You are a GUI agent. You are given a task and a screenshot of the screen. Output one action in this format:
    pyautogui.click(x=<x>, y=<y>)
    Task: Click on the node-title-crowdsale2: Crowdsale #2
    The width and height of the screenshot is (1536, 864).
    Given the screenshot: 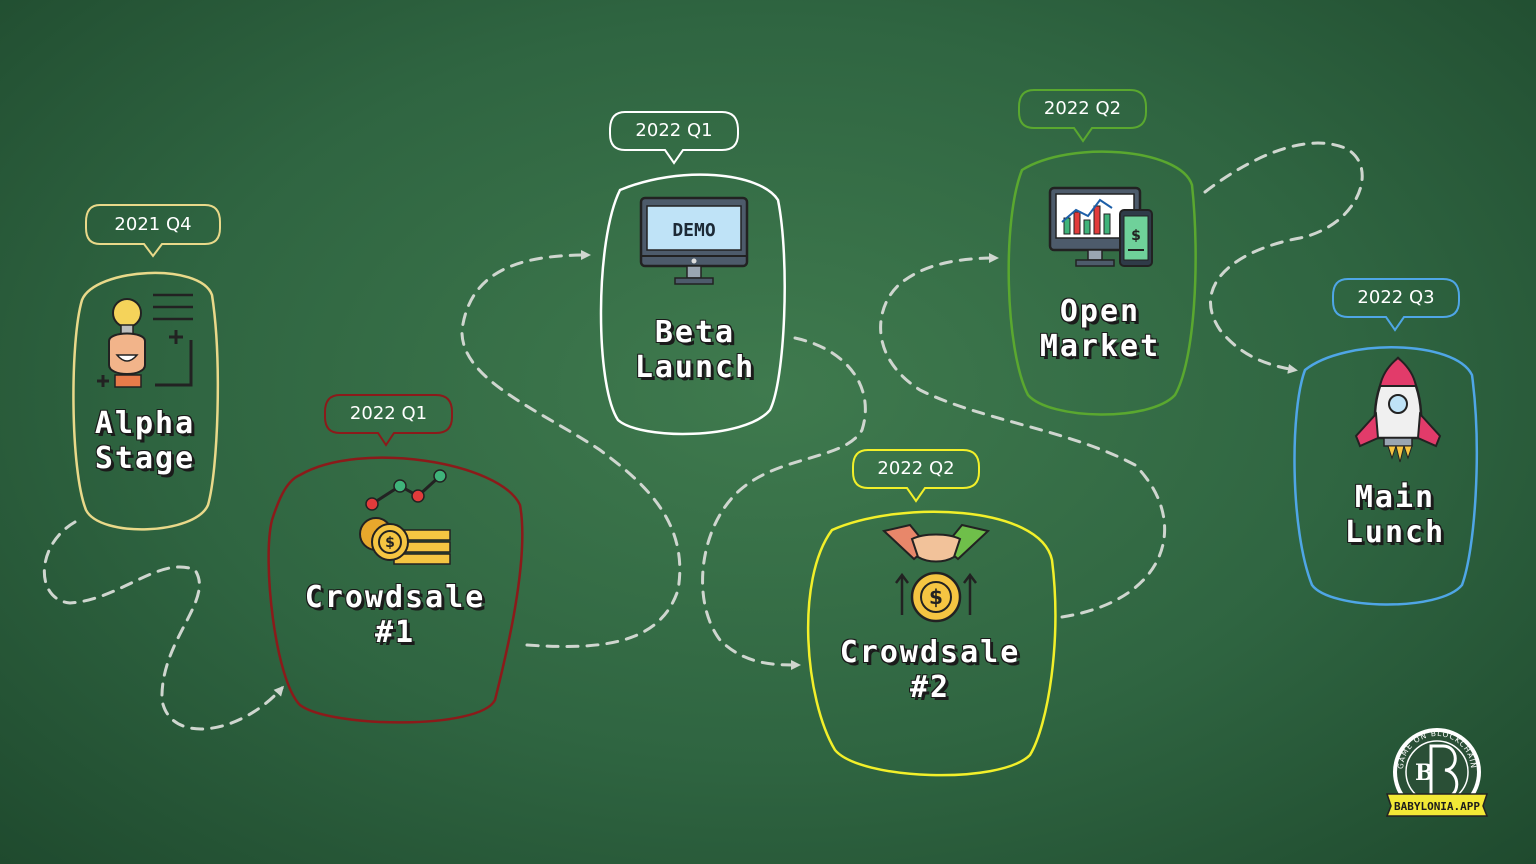 What is the action you would take?
    pyautogui.click(x=930, y=670)
    